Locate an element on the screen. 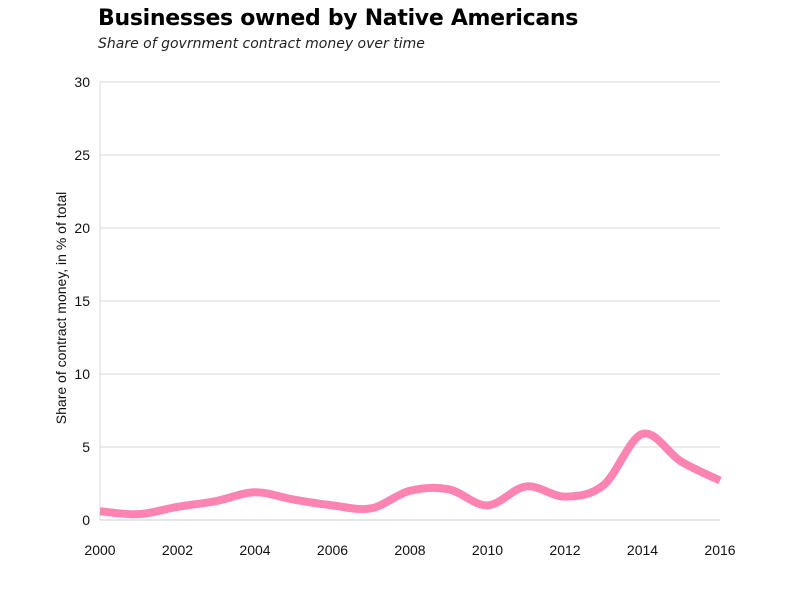  x-tick-label: 2006 is located at coordinates (332, 550).